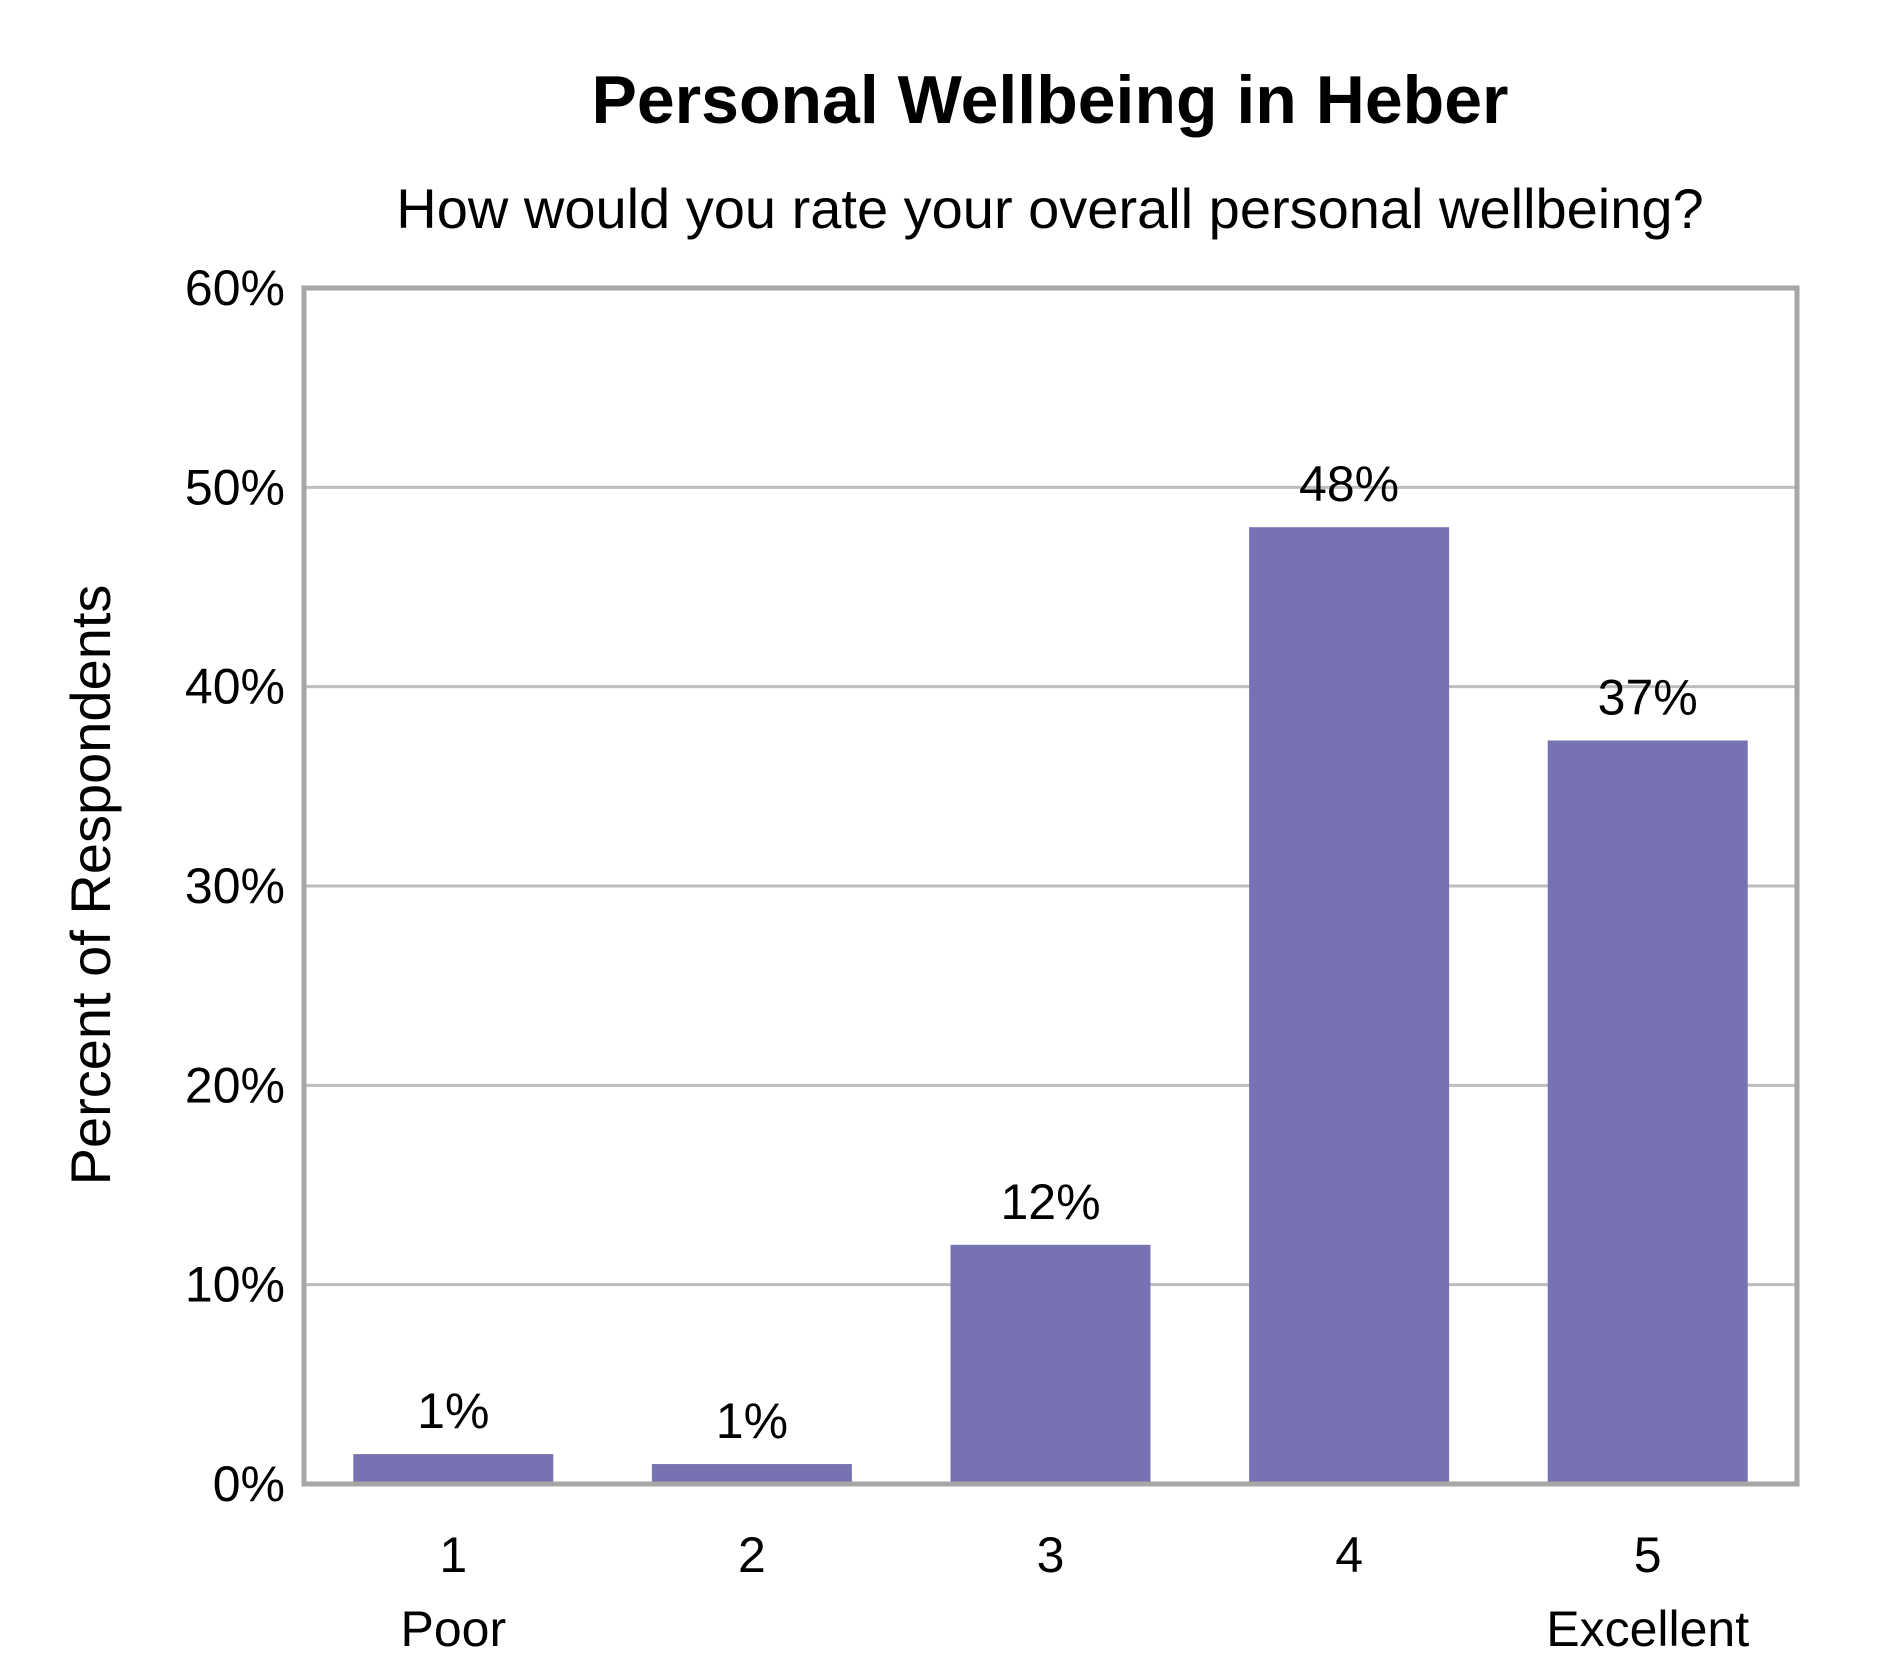 The image size is (1890, 1680). Describe the element at coordinates (235, 487) in the screenshot. I see `y-tick-label: 50%` at that location.